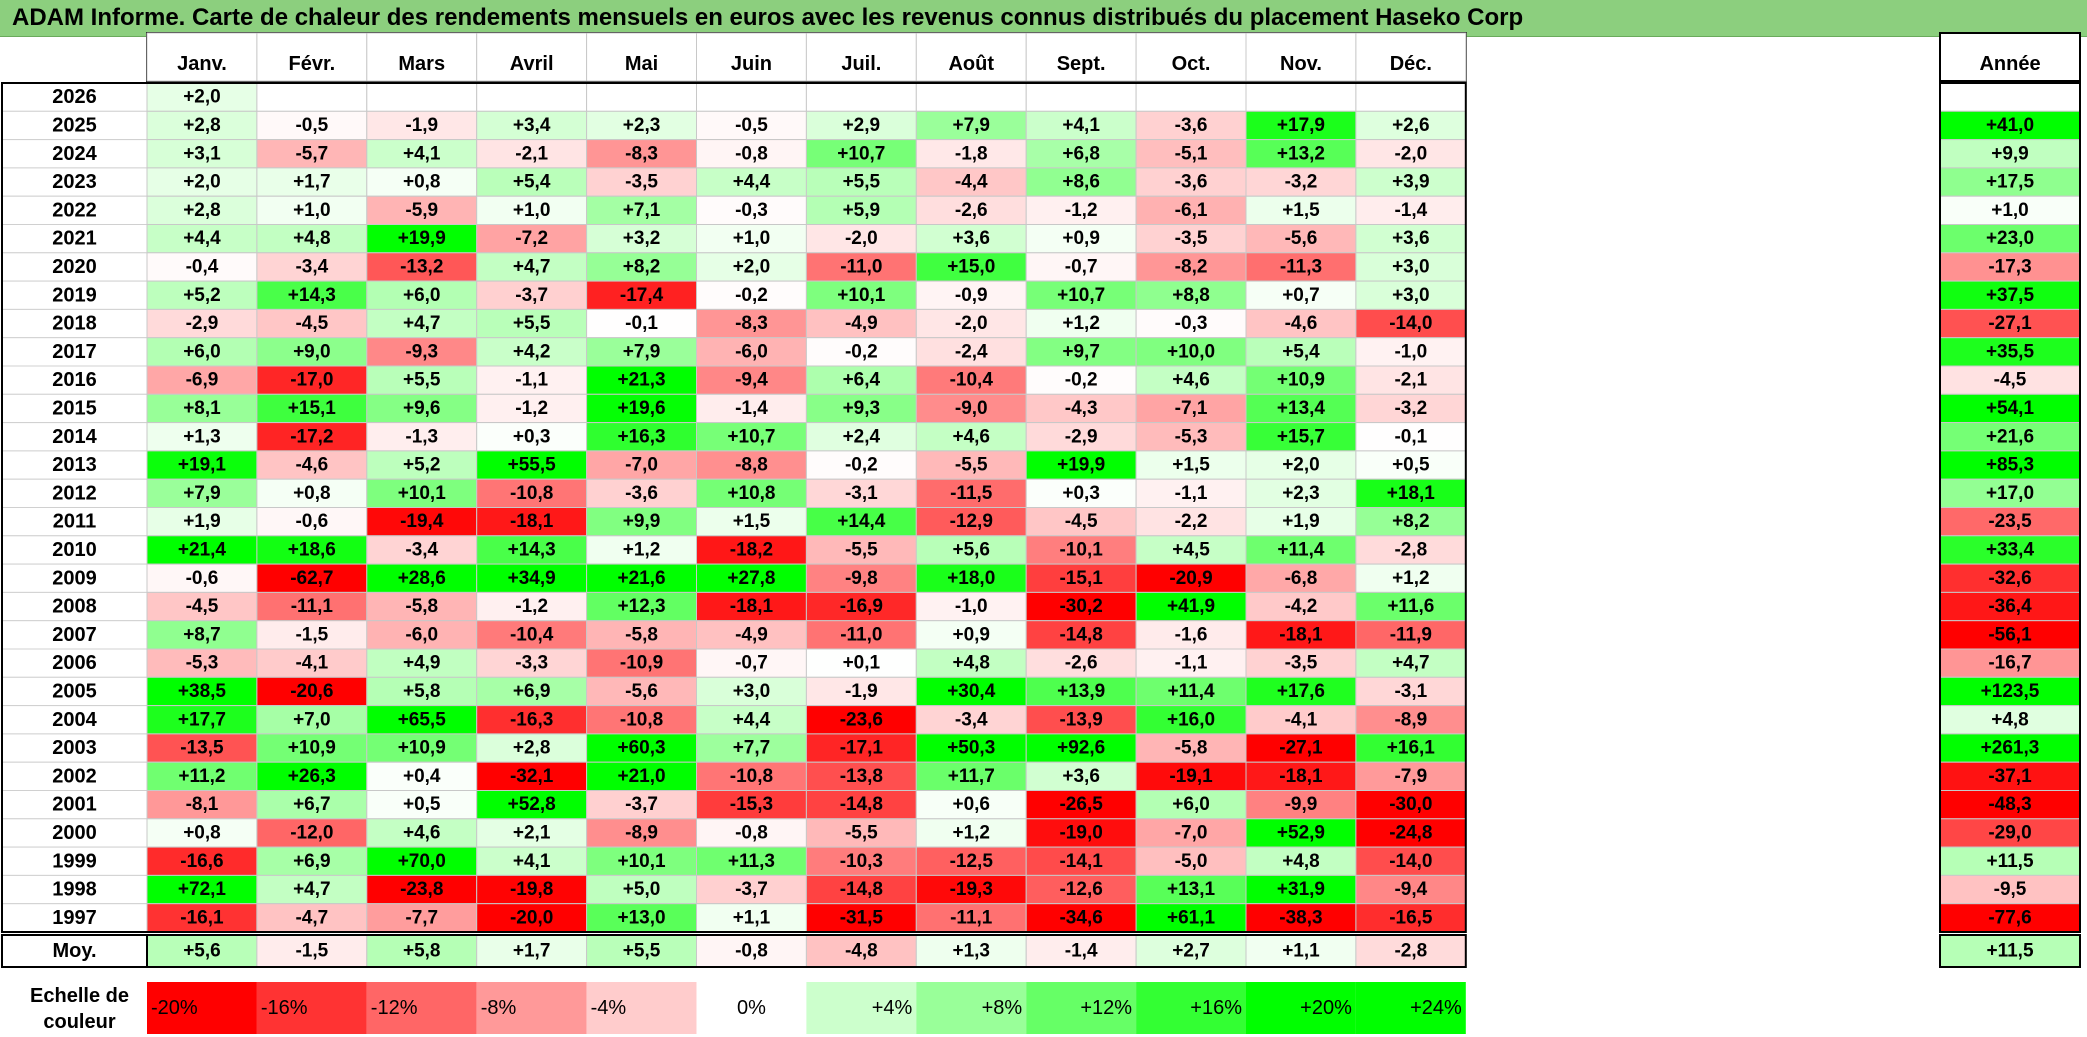  I want to click on cell-value: +7,9, so click(971, 125).